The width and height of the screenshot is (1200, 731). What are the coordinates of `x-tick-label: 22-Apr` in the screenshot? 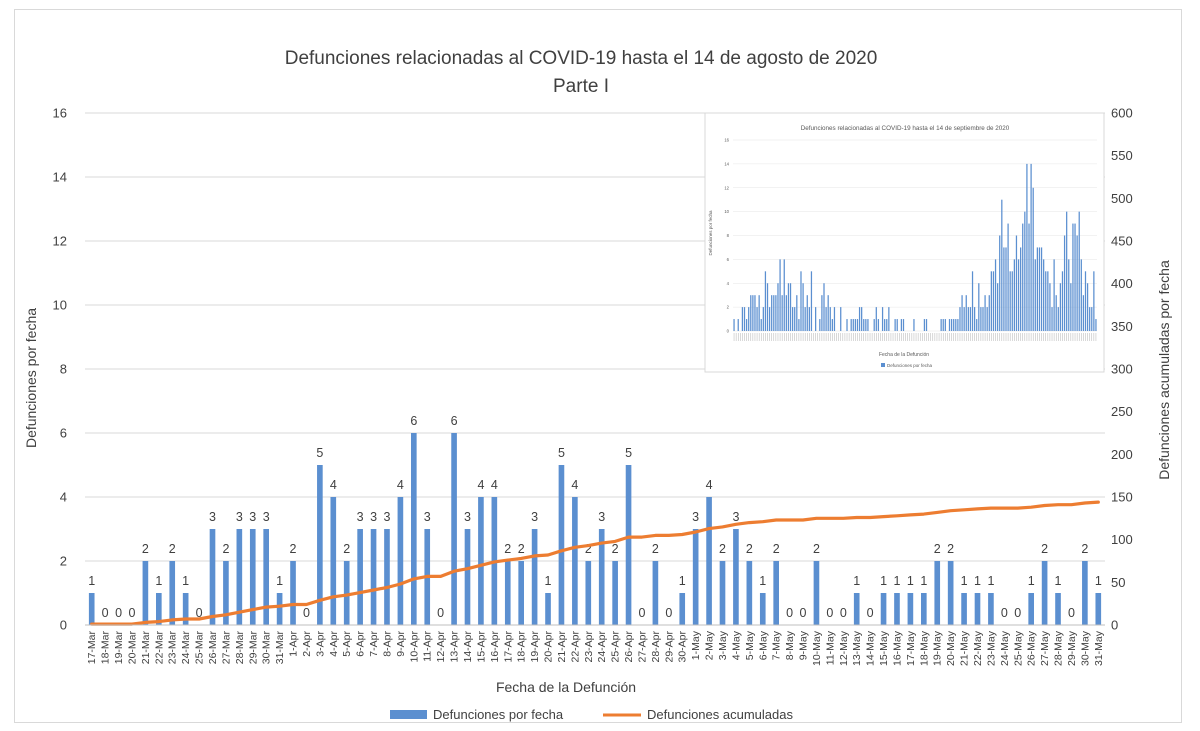 It's located at (575, 646).